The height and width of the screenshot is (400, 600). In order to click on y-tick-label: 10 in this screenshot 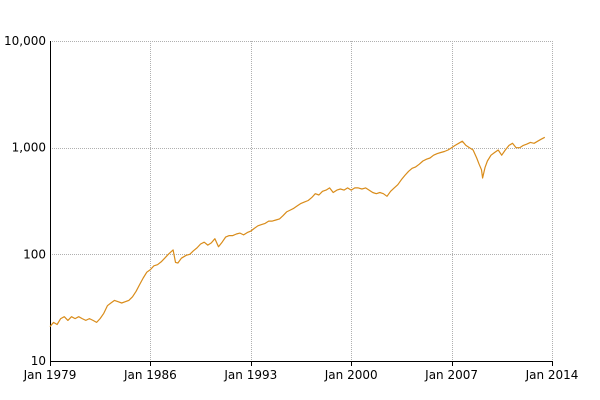, I will do `click(38, 361)`.